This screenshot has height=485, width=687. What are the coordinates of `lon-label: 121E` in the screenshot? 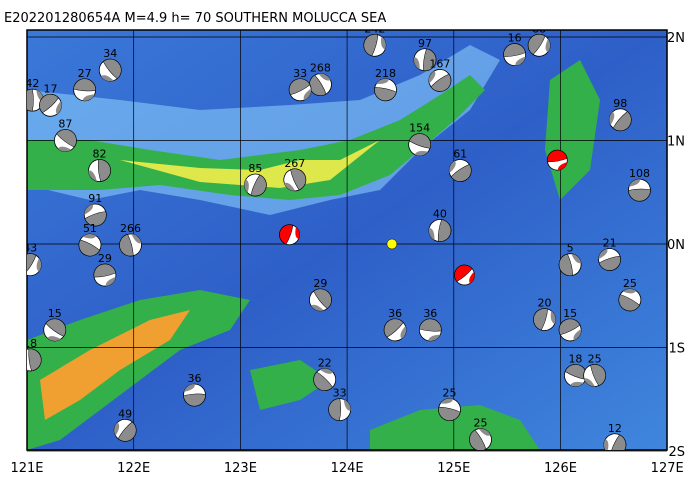 It's located at (26, 468).